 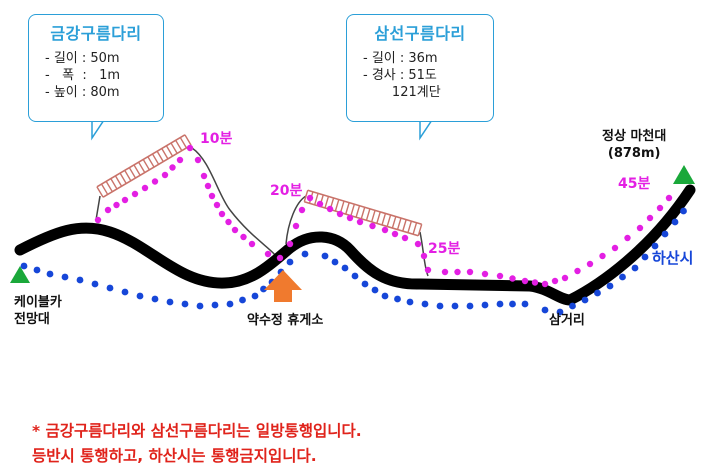 What do you see at coordinates (38, 311) in the screenshot?
I see `cablecar-observatory-label: 케이블카 전망대` at bounding box center [38, 311].